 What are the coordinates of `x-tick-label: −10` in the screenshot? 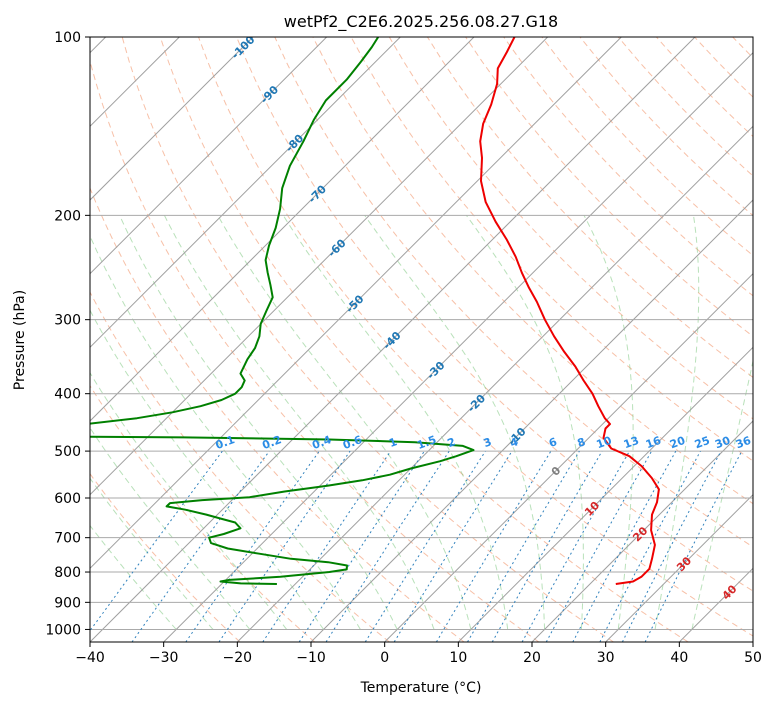 It's located at (311, 658).